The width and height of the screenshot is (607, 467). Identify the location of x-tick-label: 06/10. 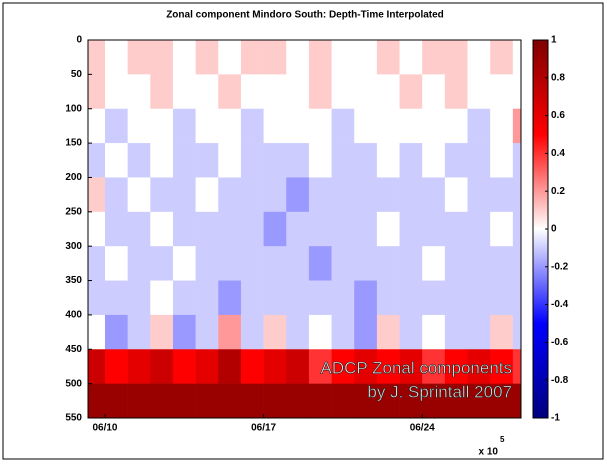
(104, 428).